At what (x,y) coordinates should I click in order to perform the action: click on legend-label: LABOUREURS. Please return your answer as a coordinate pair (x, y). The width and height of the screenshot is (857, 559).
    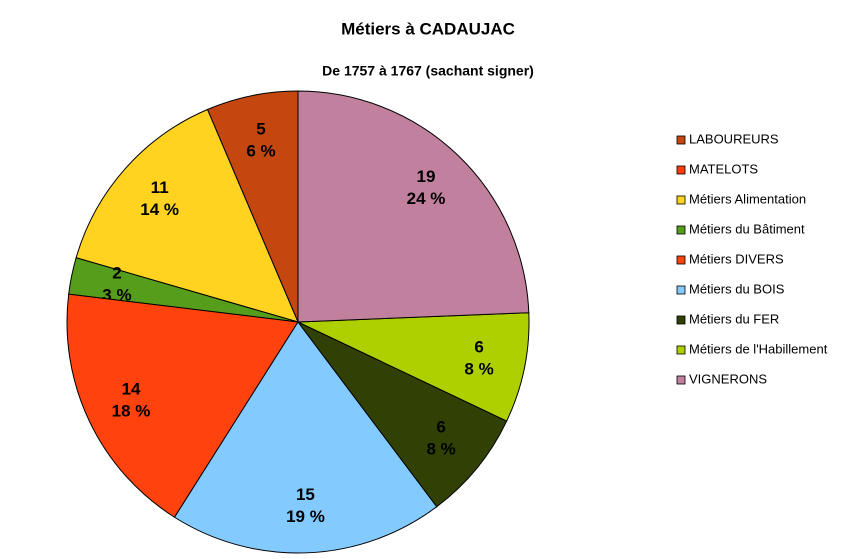
    Looking at the image, I should click on (734, 138).